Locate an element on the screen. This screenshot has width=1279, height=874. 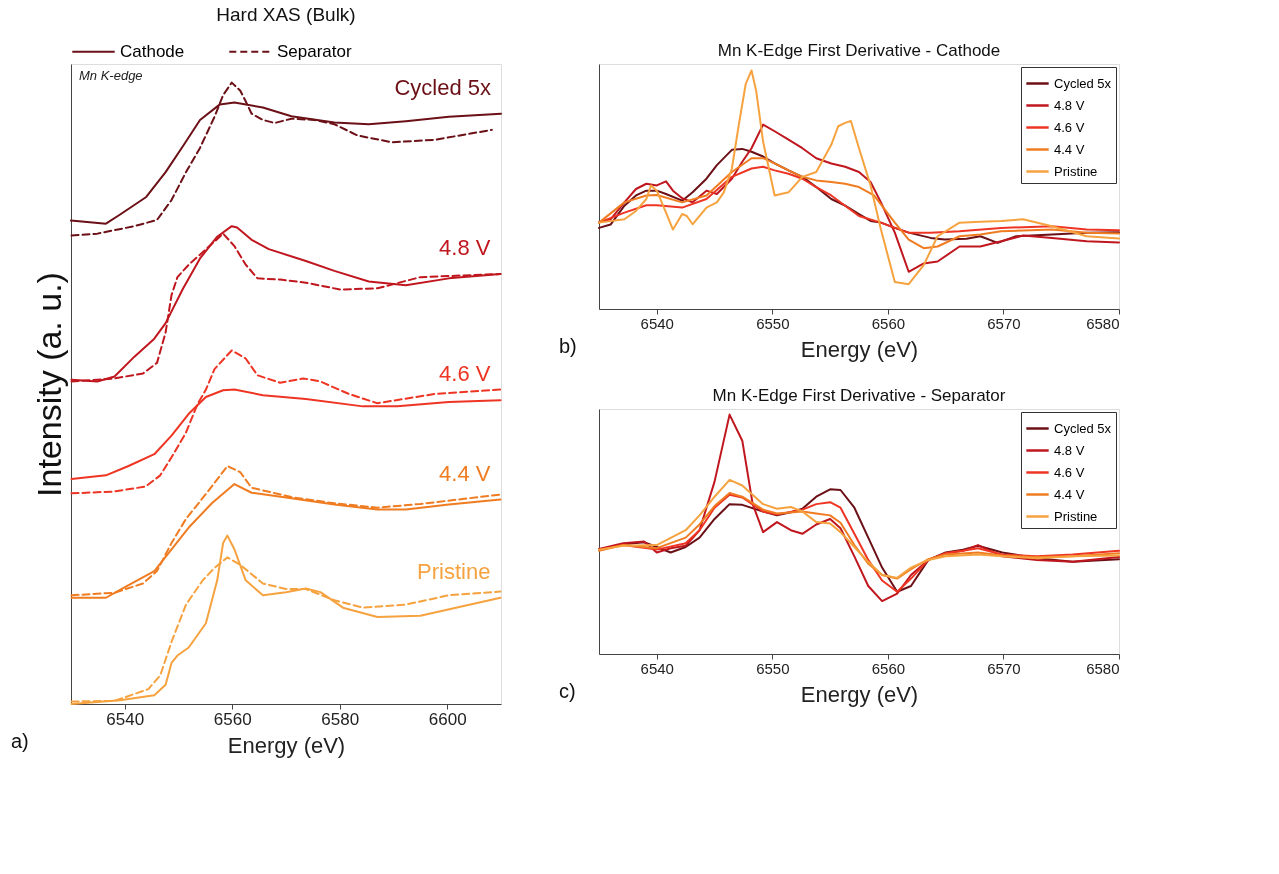
annotation: 4.8 V is located at coordinates (465, 248).